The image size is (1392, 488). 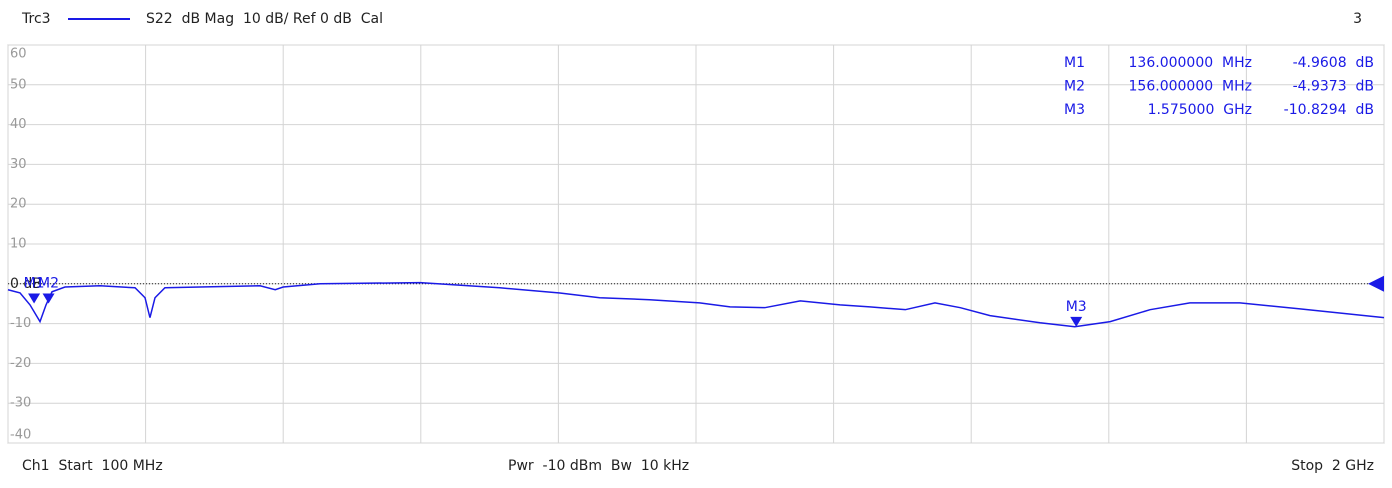 What do you see at coordinates (18, 124) in the screenshot?
I see `y-tick-label: 40` at bounding box center [18, 124].